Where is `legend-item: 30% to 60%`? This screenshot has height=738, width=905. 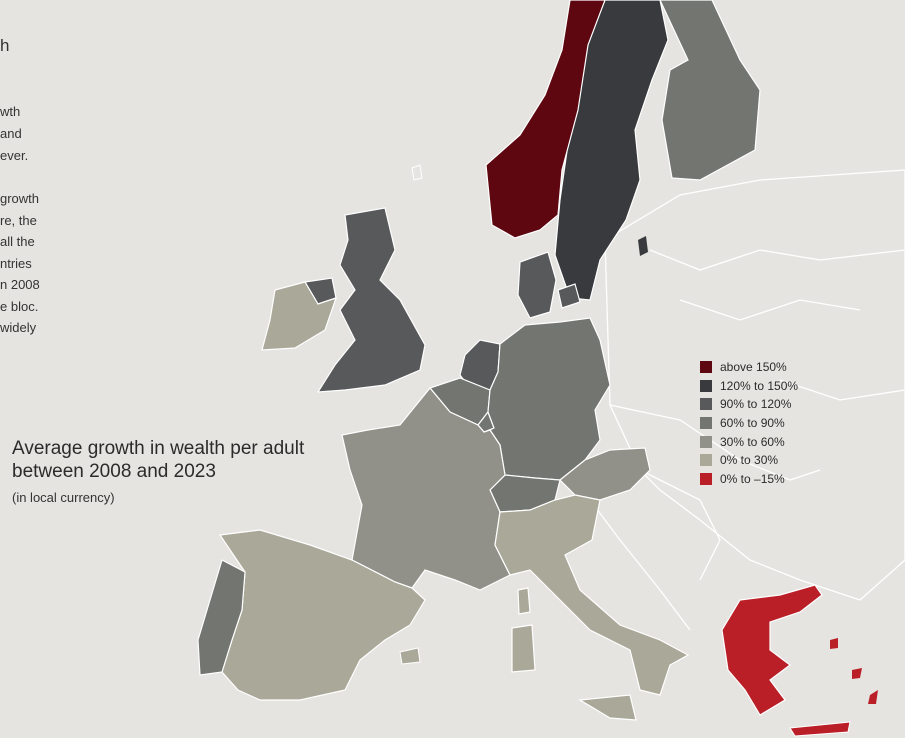
legend-item: 30% to 60% is located at coordinates (749, 441).